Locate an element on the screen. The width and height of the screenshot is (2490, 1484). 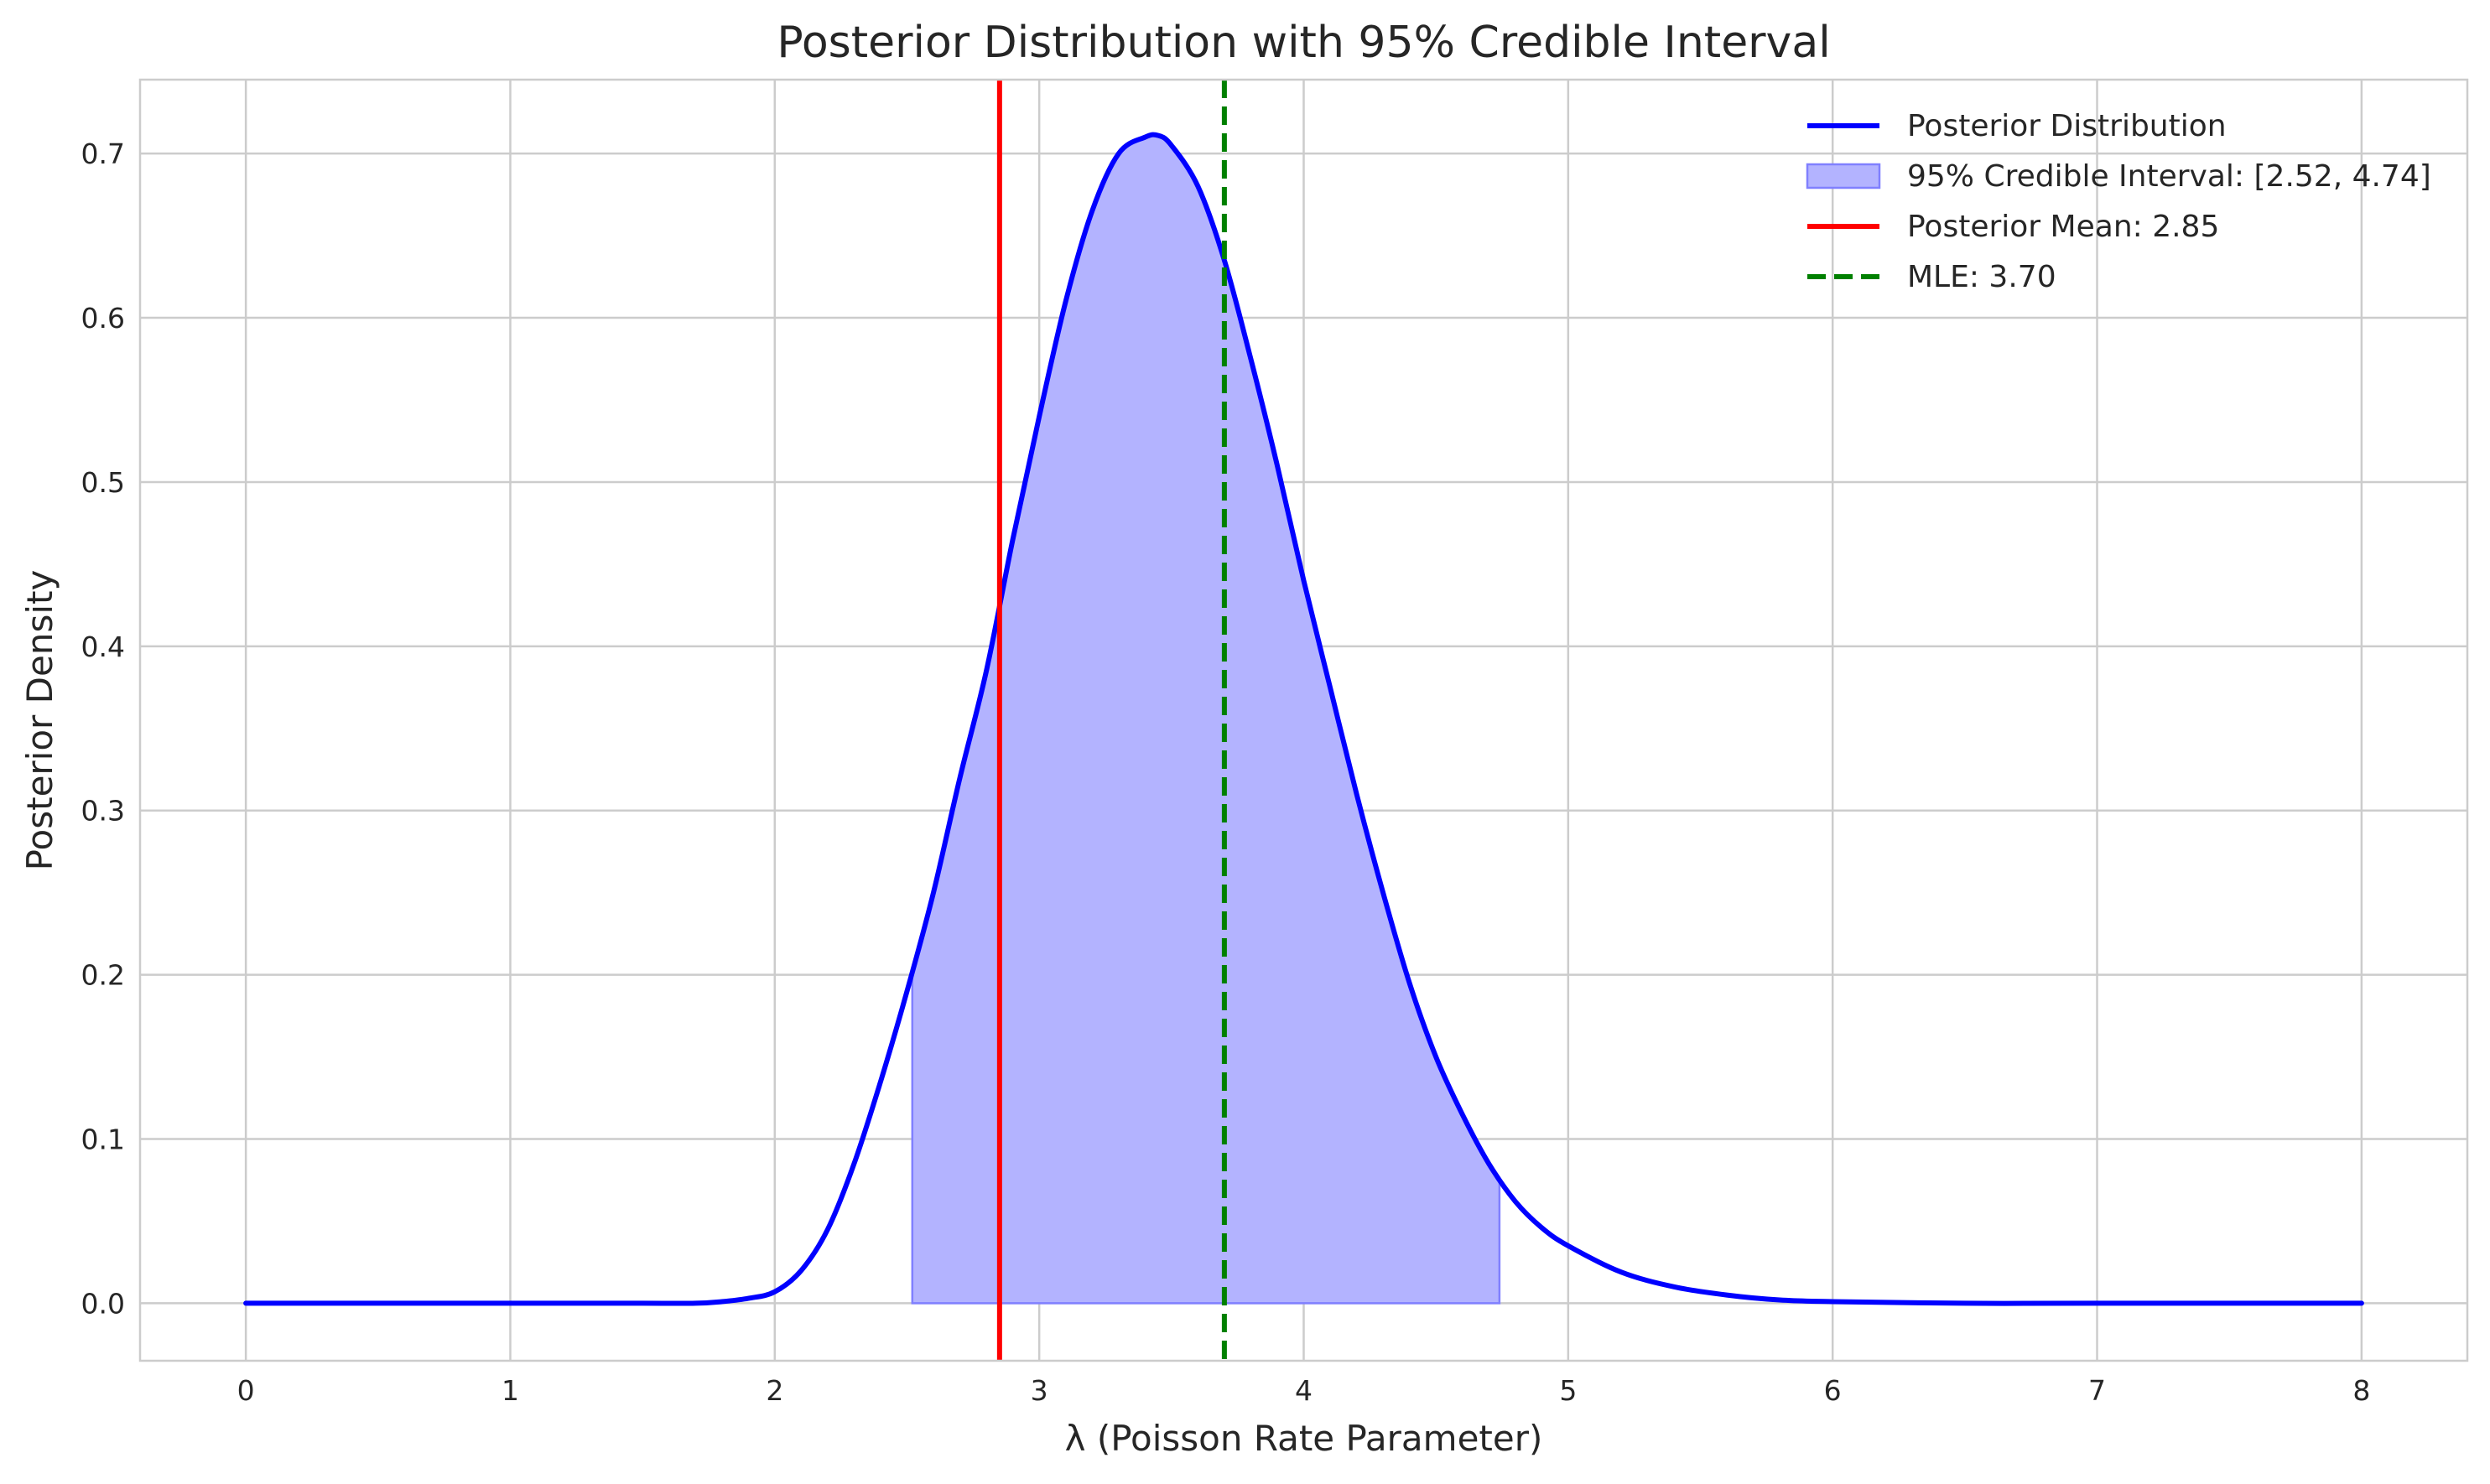
legend-label: Posterior Mean: 2.85 is located at coordinates (2063, 227).